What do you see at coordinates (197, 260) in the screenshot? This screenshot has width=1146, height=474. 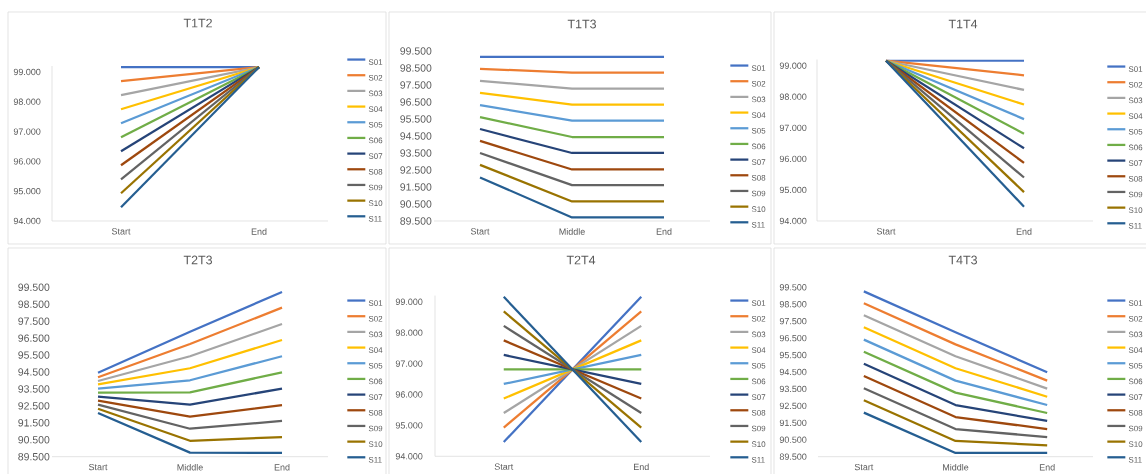 I see `chart-title: T2T3` at bounding box center [197, 260].